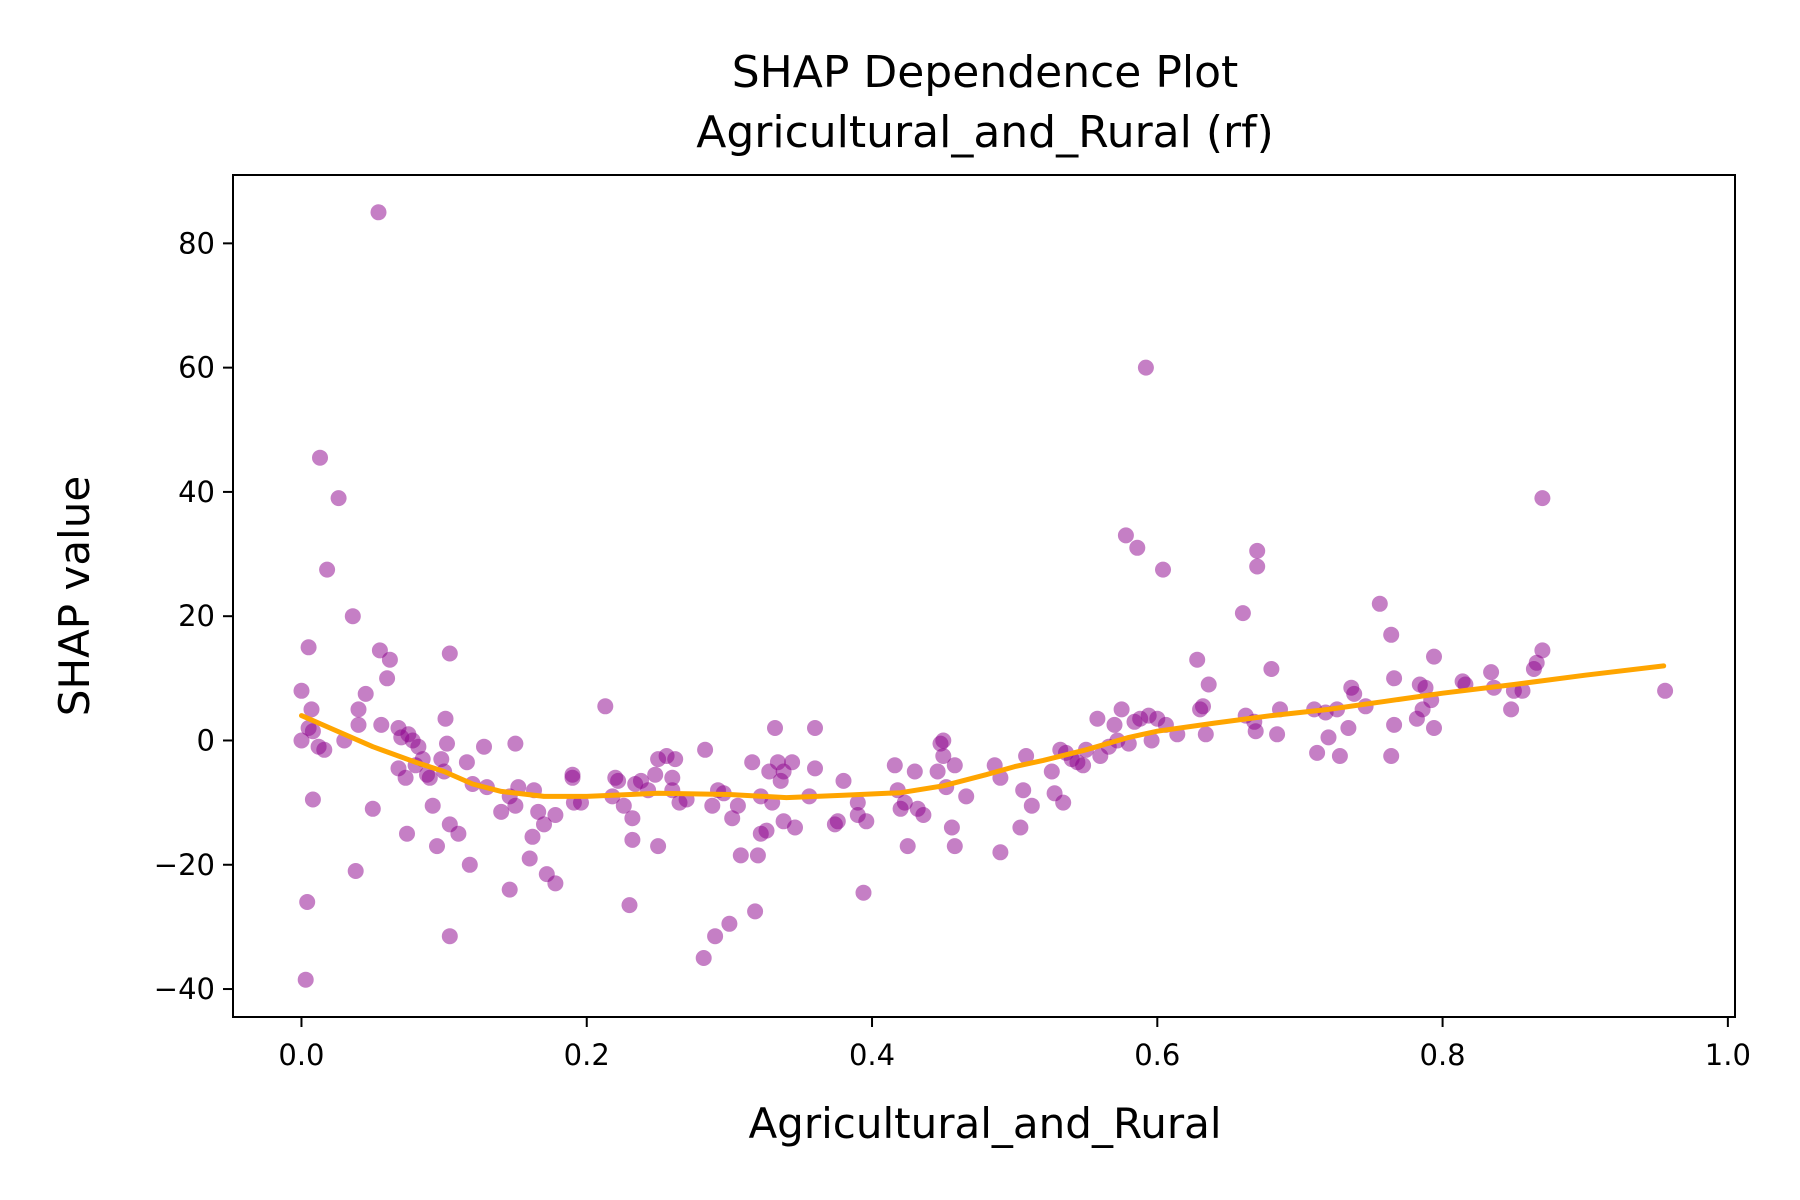  I want to click on x-tick-label: 0.8, so click(1443, 1055).